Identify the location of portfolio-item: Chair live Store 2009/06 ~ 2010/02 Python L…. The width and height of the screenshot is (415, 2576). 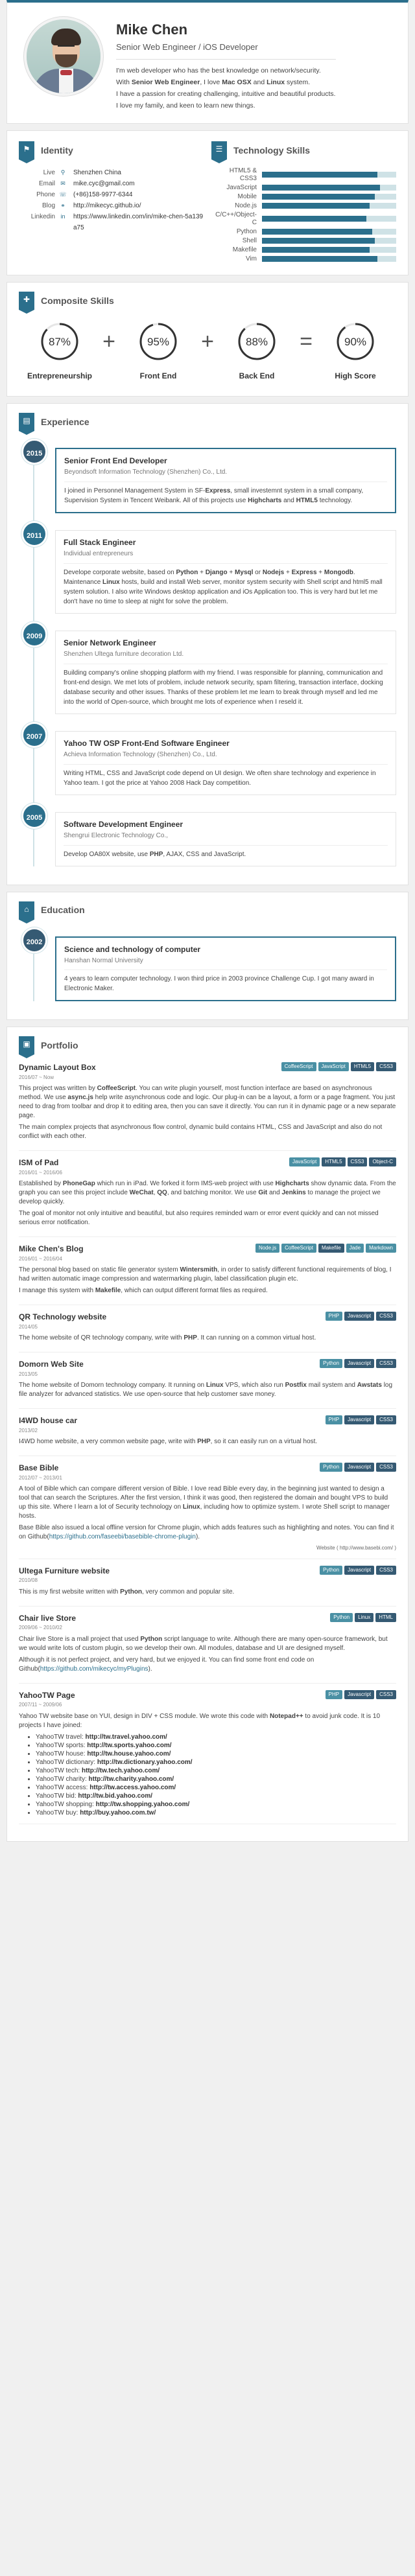
(207, 1648).